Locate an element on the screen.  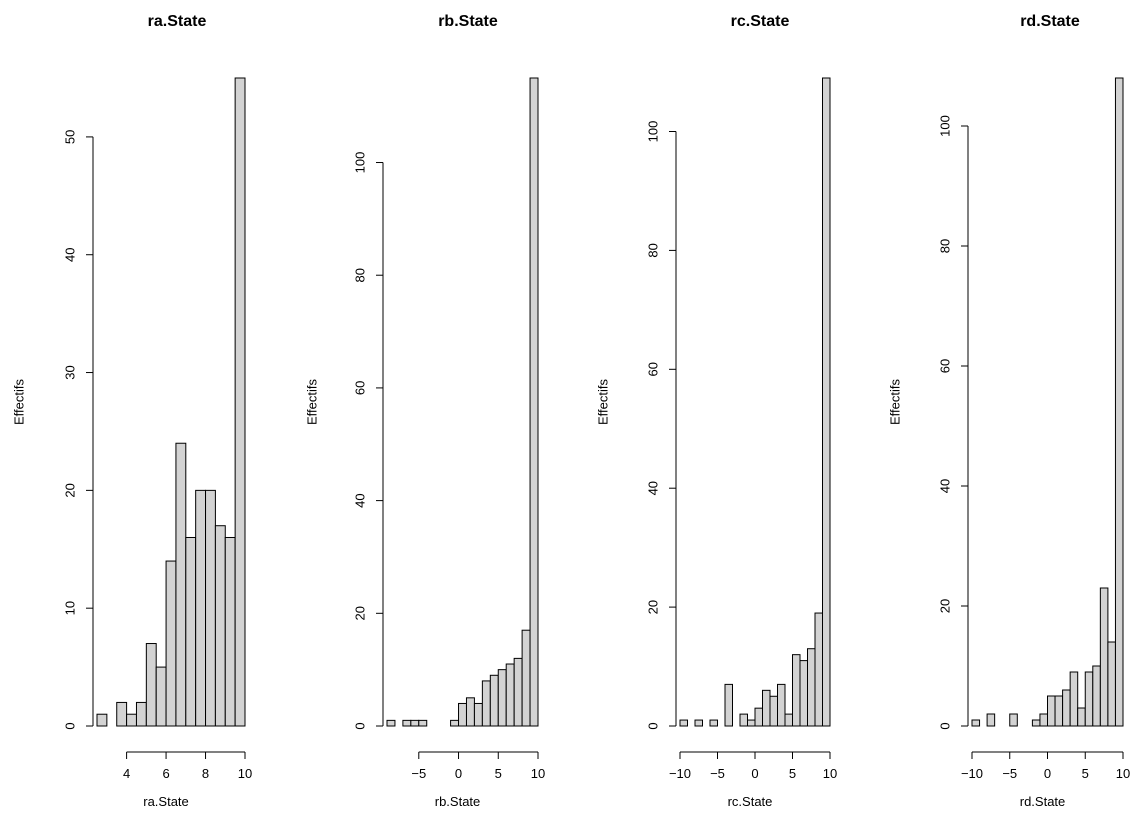
x-axis-label: ra.State is located at coordinates (166, 801).